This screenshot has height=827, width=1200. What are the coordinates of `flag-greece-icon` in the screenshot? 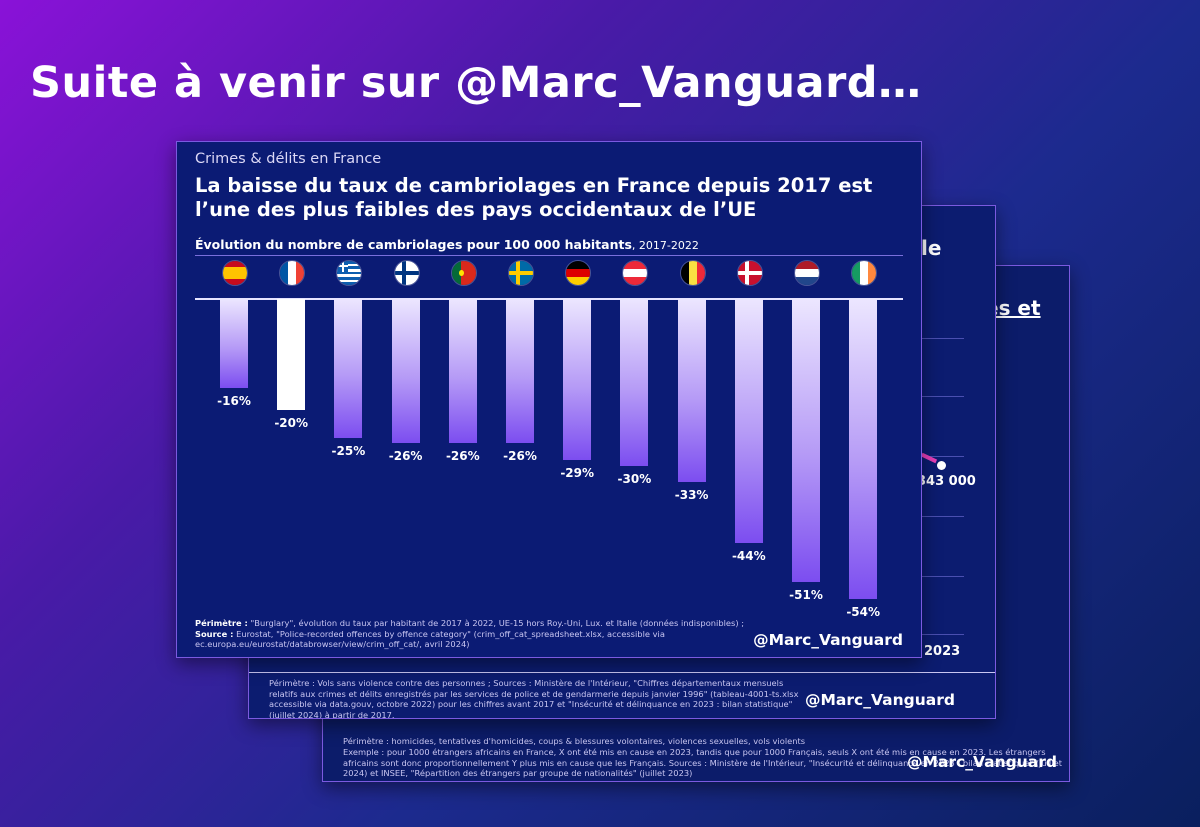 It's located at (349, 273).